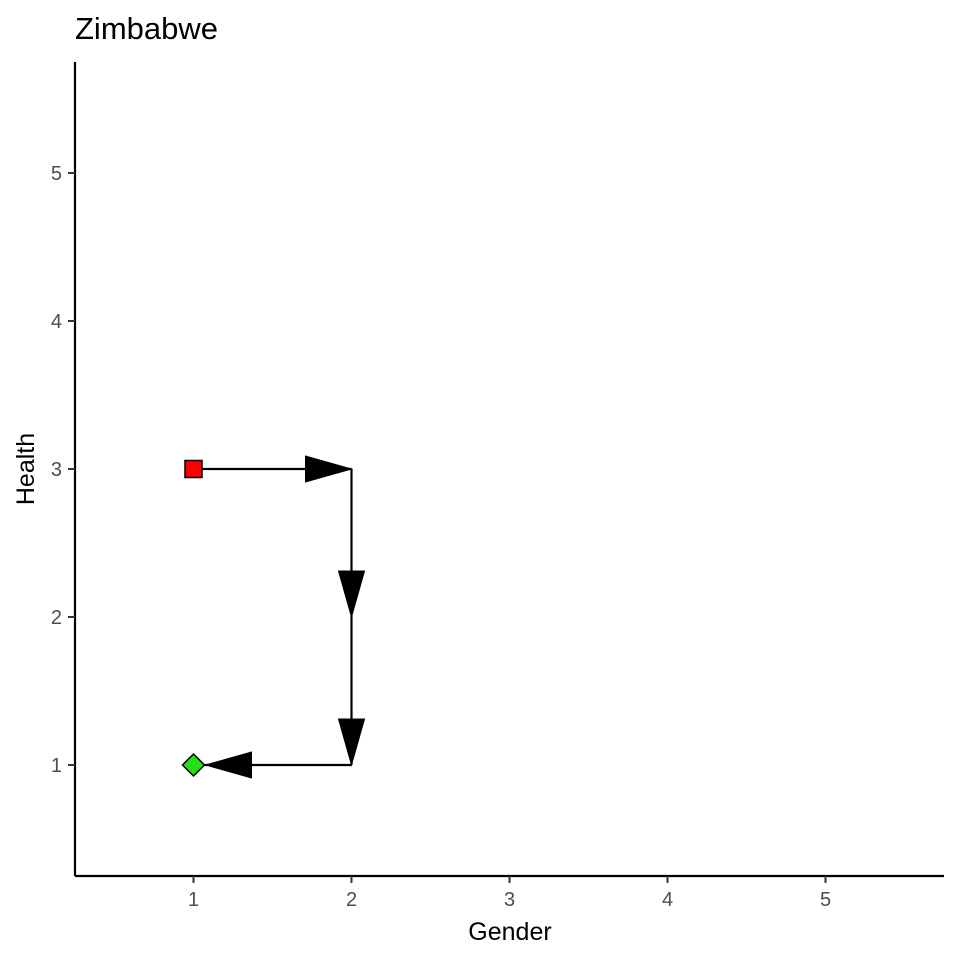 The image size is (960, 960). I want to click on x-ticks: 1 2 3 4 5, so click(509, 893).